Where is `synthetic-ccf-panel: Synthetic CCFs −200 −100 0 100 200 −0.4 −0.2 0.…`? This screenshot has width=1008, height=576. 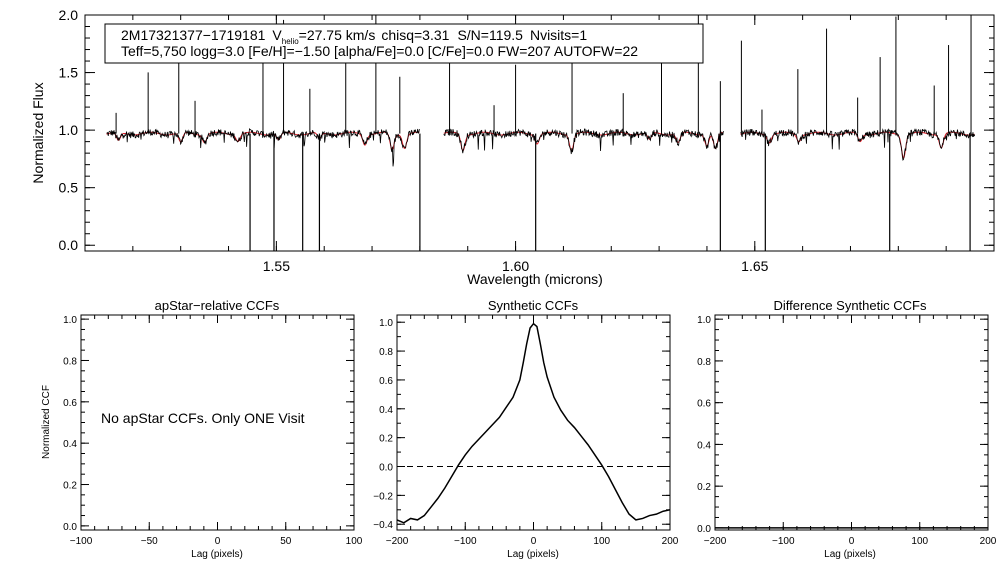 synthetic-ccf-panel: Synthetic CCFs −200 −100 0 100 200 −0.4 −0.2 0.… is located at coordinates (526, 429).